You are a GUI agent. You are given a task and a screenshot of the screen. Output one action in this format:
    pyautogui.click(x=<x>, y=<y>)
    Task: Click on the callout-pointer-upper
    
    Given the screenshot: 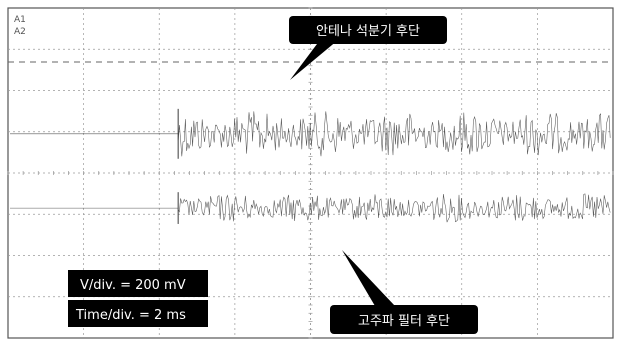 What is the action you would take?
    pyautogui.click(x=314, y=60)
    